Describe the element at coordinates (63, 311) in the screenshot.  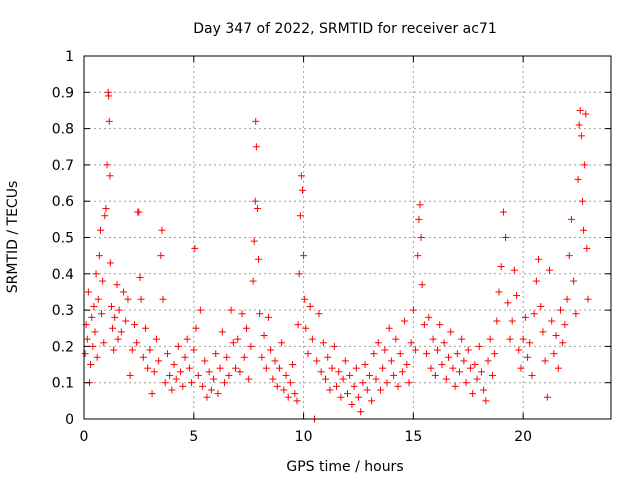
I see `y-tick-label: 0.3` at that location.